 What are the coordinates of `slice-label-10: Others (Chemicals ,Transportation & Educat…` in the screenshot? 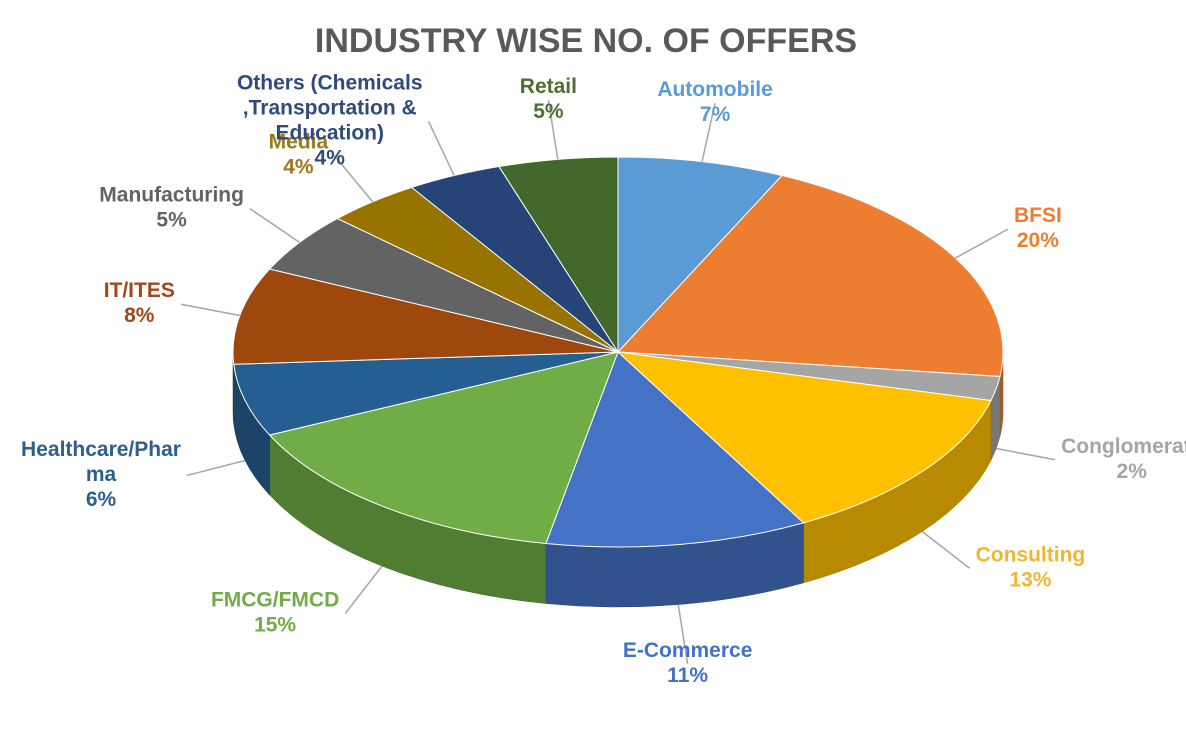 It's located at (330, 120).